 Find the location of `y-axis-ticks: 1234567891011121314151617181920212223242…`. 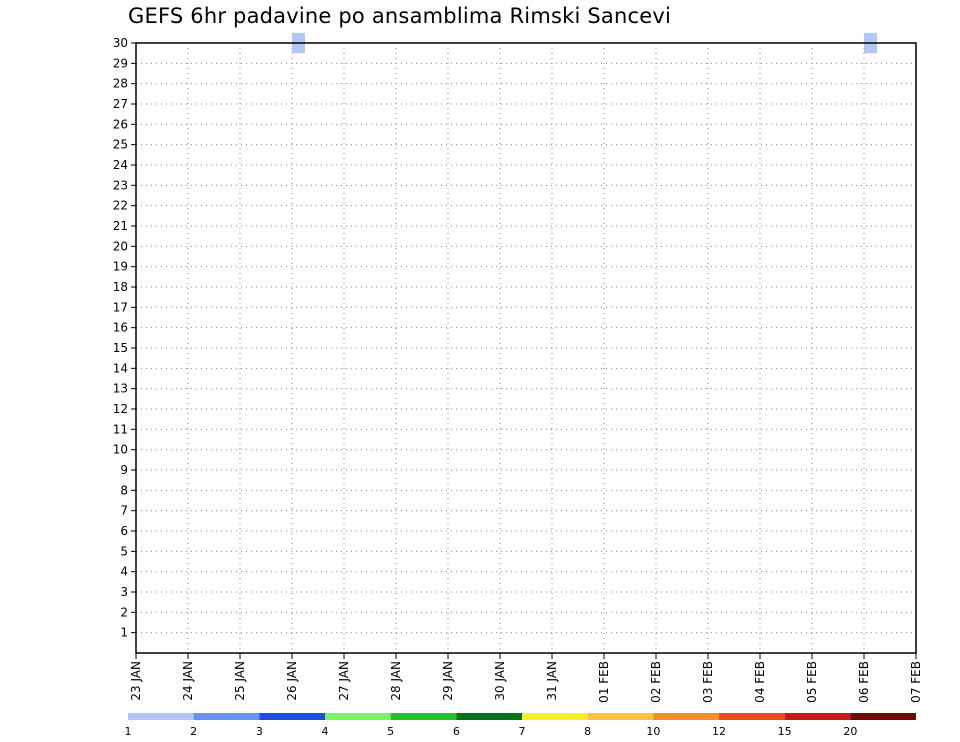

y-axis-ticks: 1234567891011121314151617181920212223242… is located at coordinates (124, 338).